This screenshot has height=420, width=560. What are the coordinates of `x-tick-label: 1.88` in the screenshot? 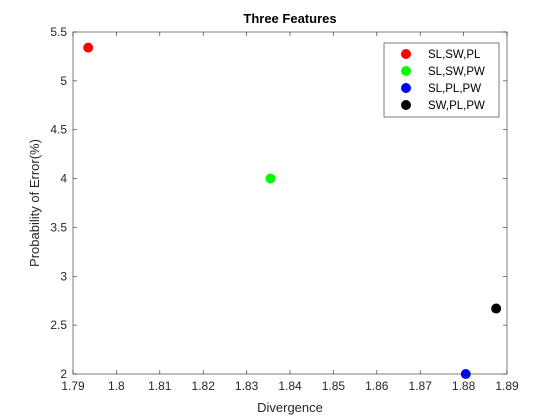 It's located at (464, 386).